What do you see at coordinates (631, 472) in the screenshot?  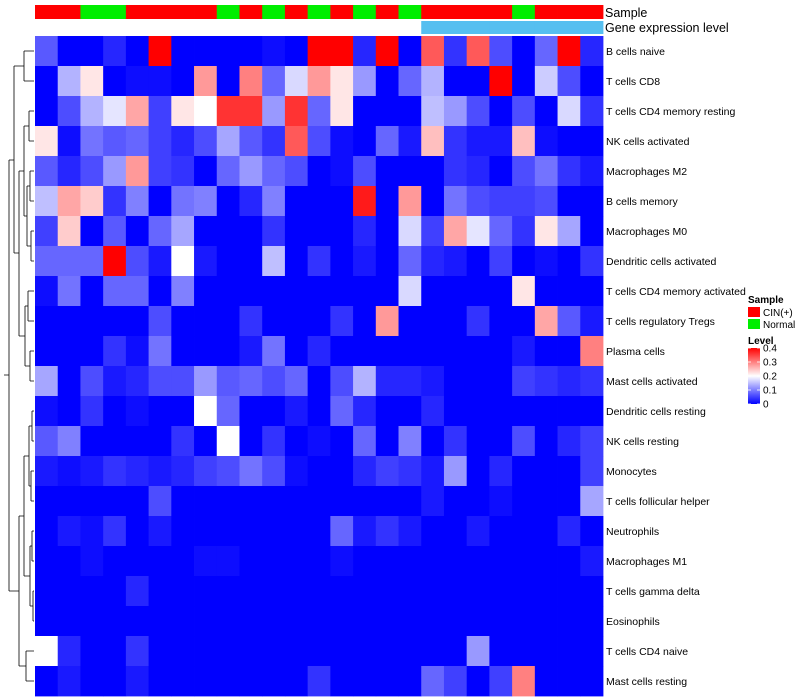 I see `row-label: Monocytes` at bounding box center [631, 472].